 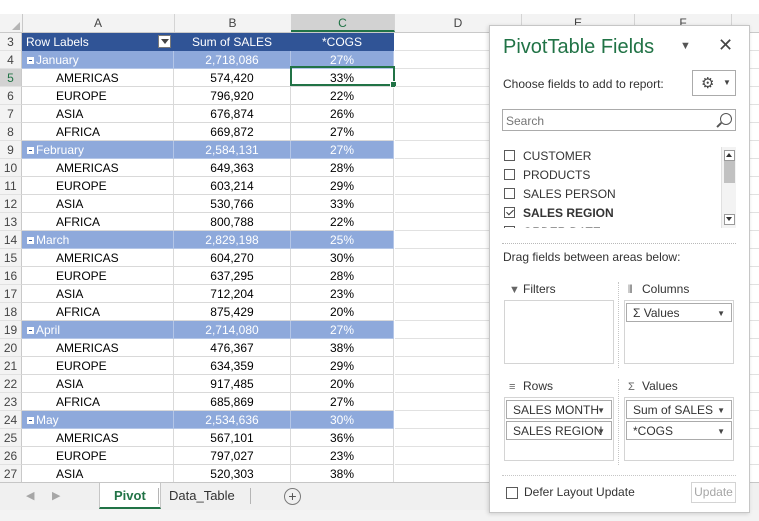 I want to click on sales-cell: 2,584,131, so click(x=232, y=150).